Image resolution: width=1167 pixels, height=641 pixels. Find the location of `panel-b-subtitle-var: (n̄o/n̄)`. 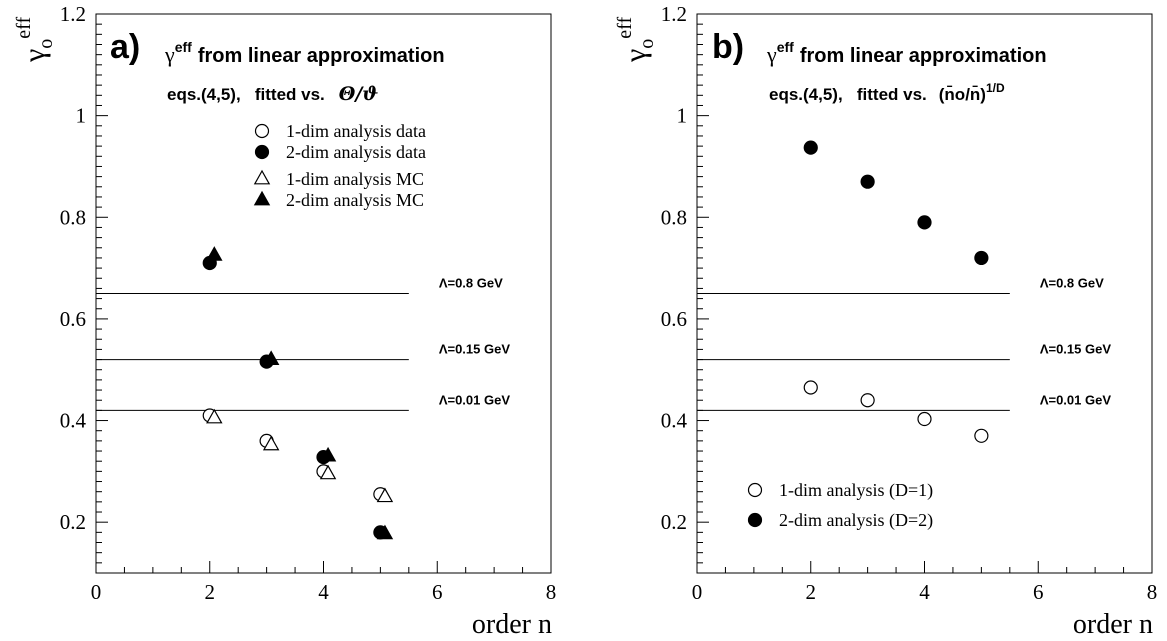

panel-b-subtitle-var: (n̄o/n̄) is located at coordinates (962, 94).